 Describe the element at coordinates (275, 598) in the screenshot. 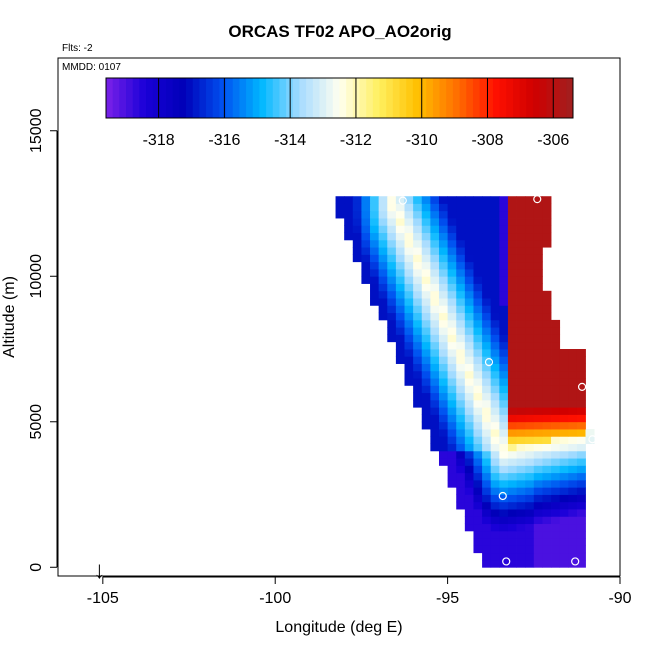

I see `x-tick-label: -100` at that location.